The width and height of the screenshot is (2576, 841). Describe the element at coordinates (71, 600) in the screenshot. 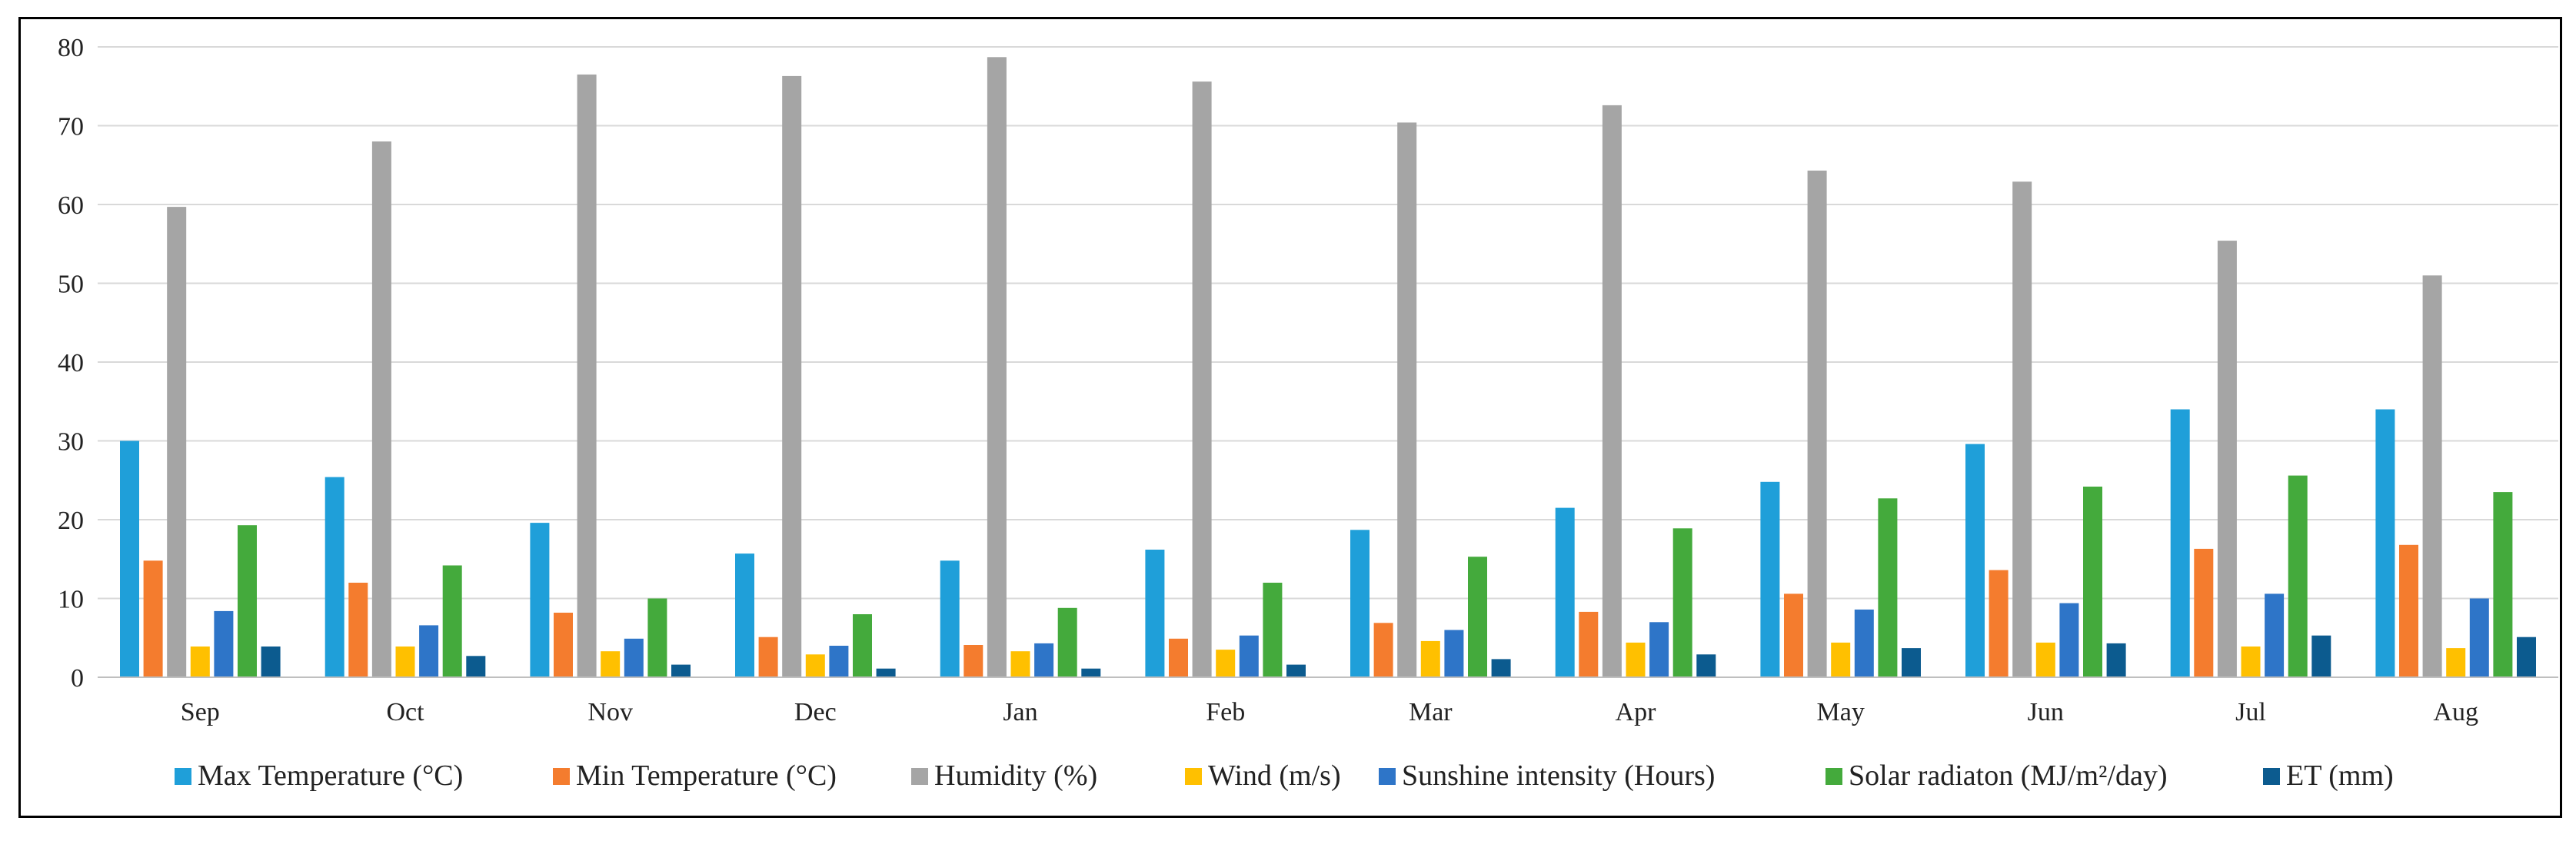

I see `y-tick-label: 10` at that location.